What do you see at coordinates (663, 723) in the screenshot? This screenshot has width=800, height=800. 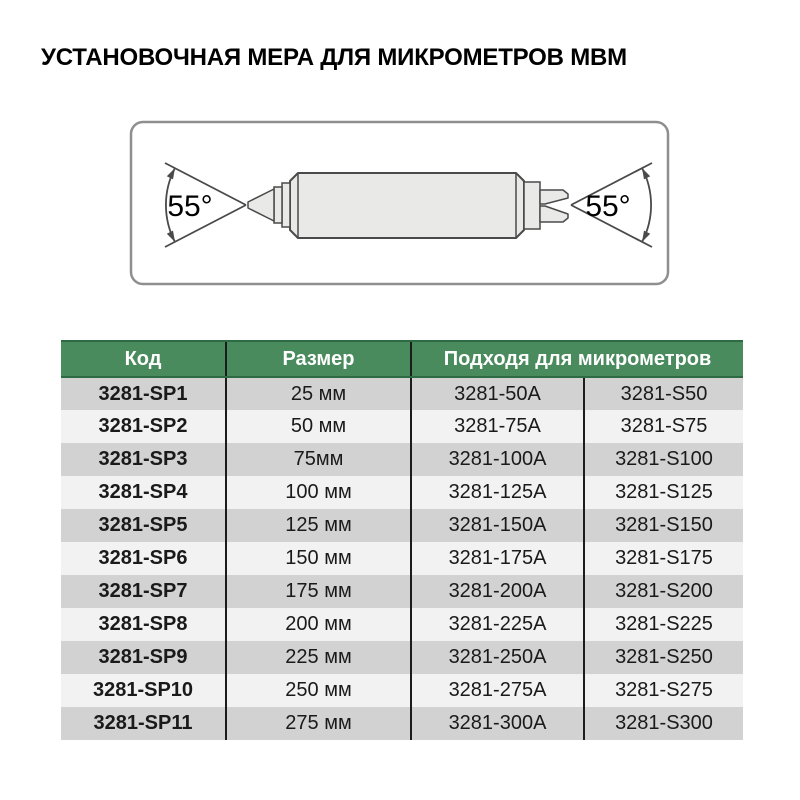 I see `micrometer-s-cell: 3281-S300` at bounding box center [663, 723].